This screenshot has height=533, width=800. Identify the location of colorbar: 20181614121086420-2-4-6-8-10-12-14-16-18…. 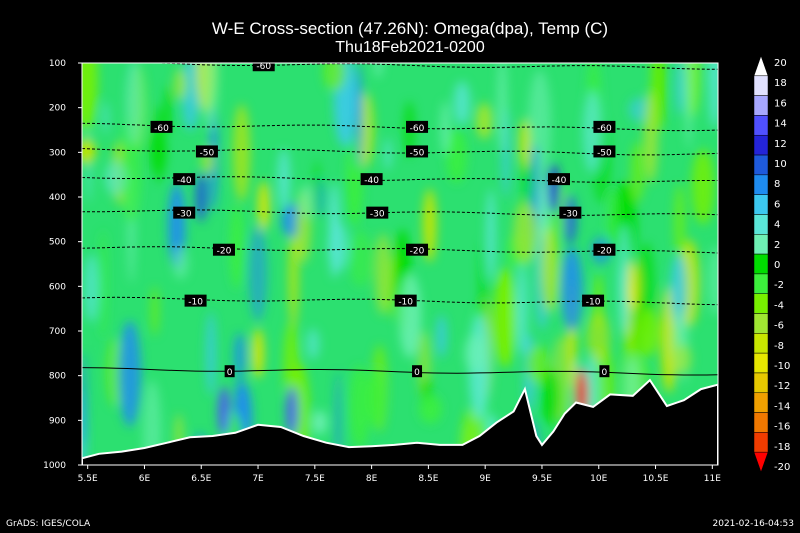
(771, 264).